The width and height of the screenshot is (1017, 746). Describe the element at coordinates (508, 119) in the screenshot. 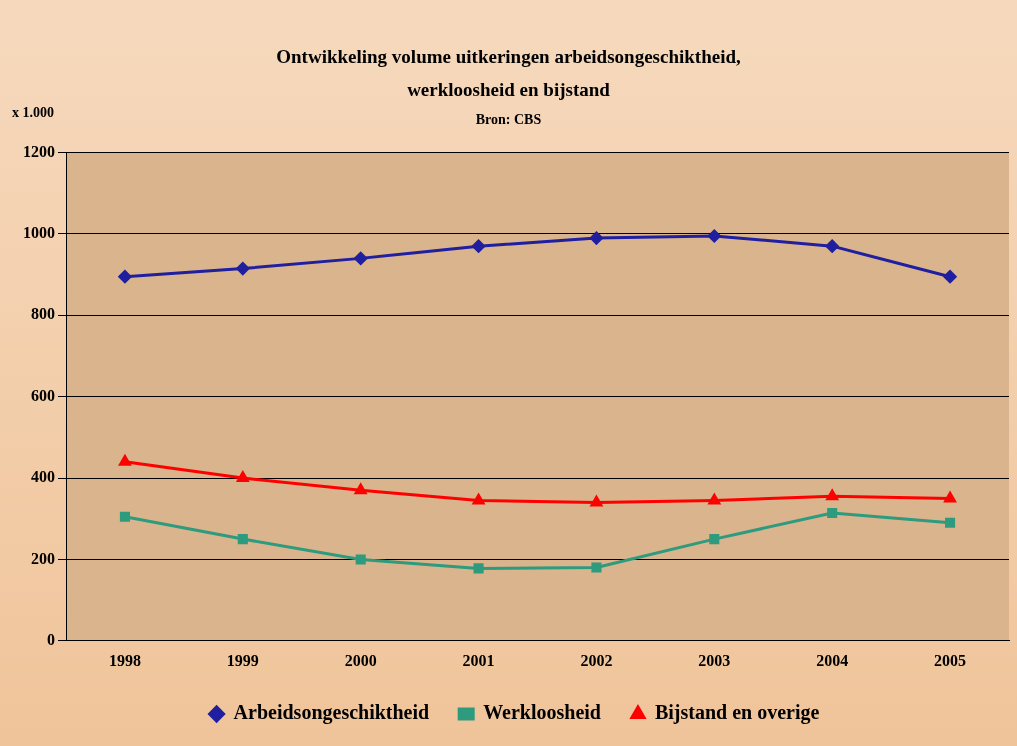

I see `chart-subtitle: Bron: CBS` at that location.